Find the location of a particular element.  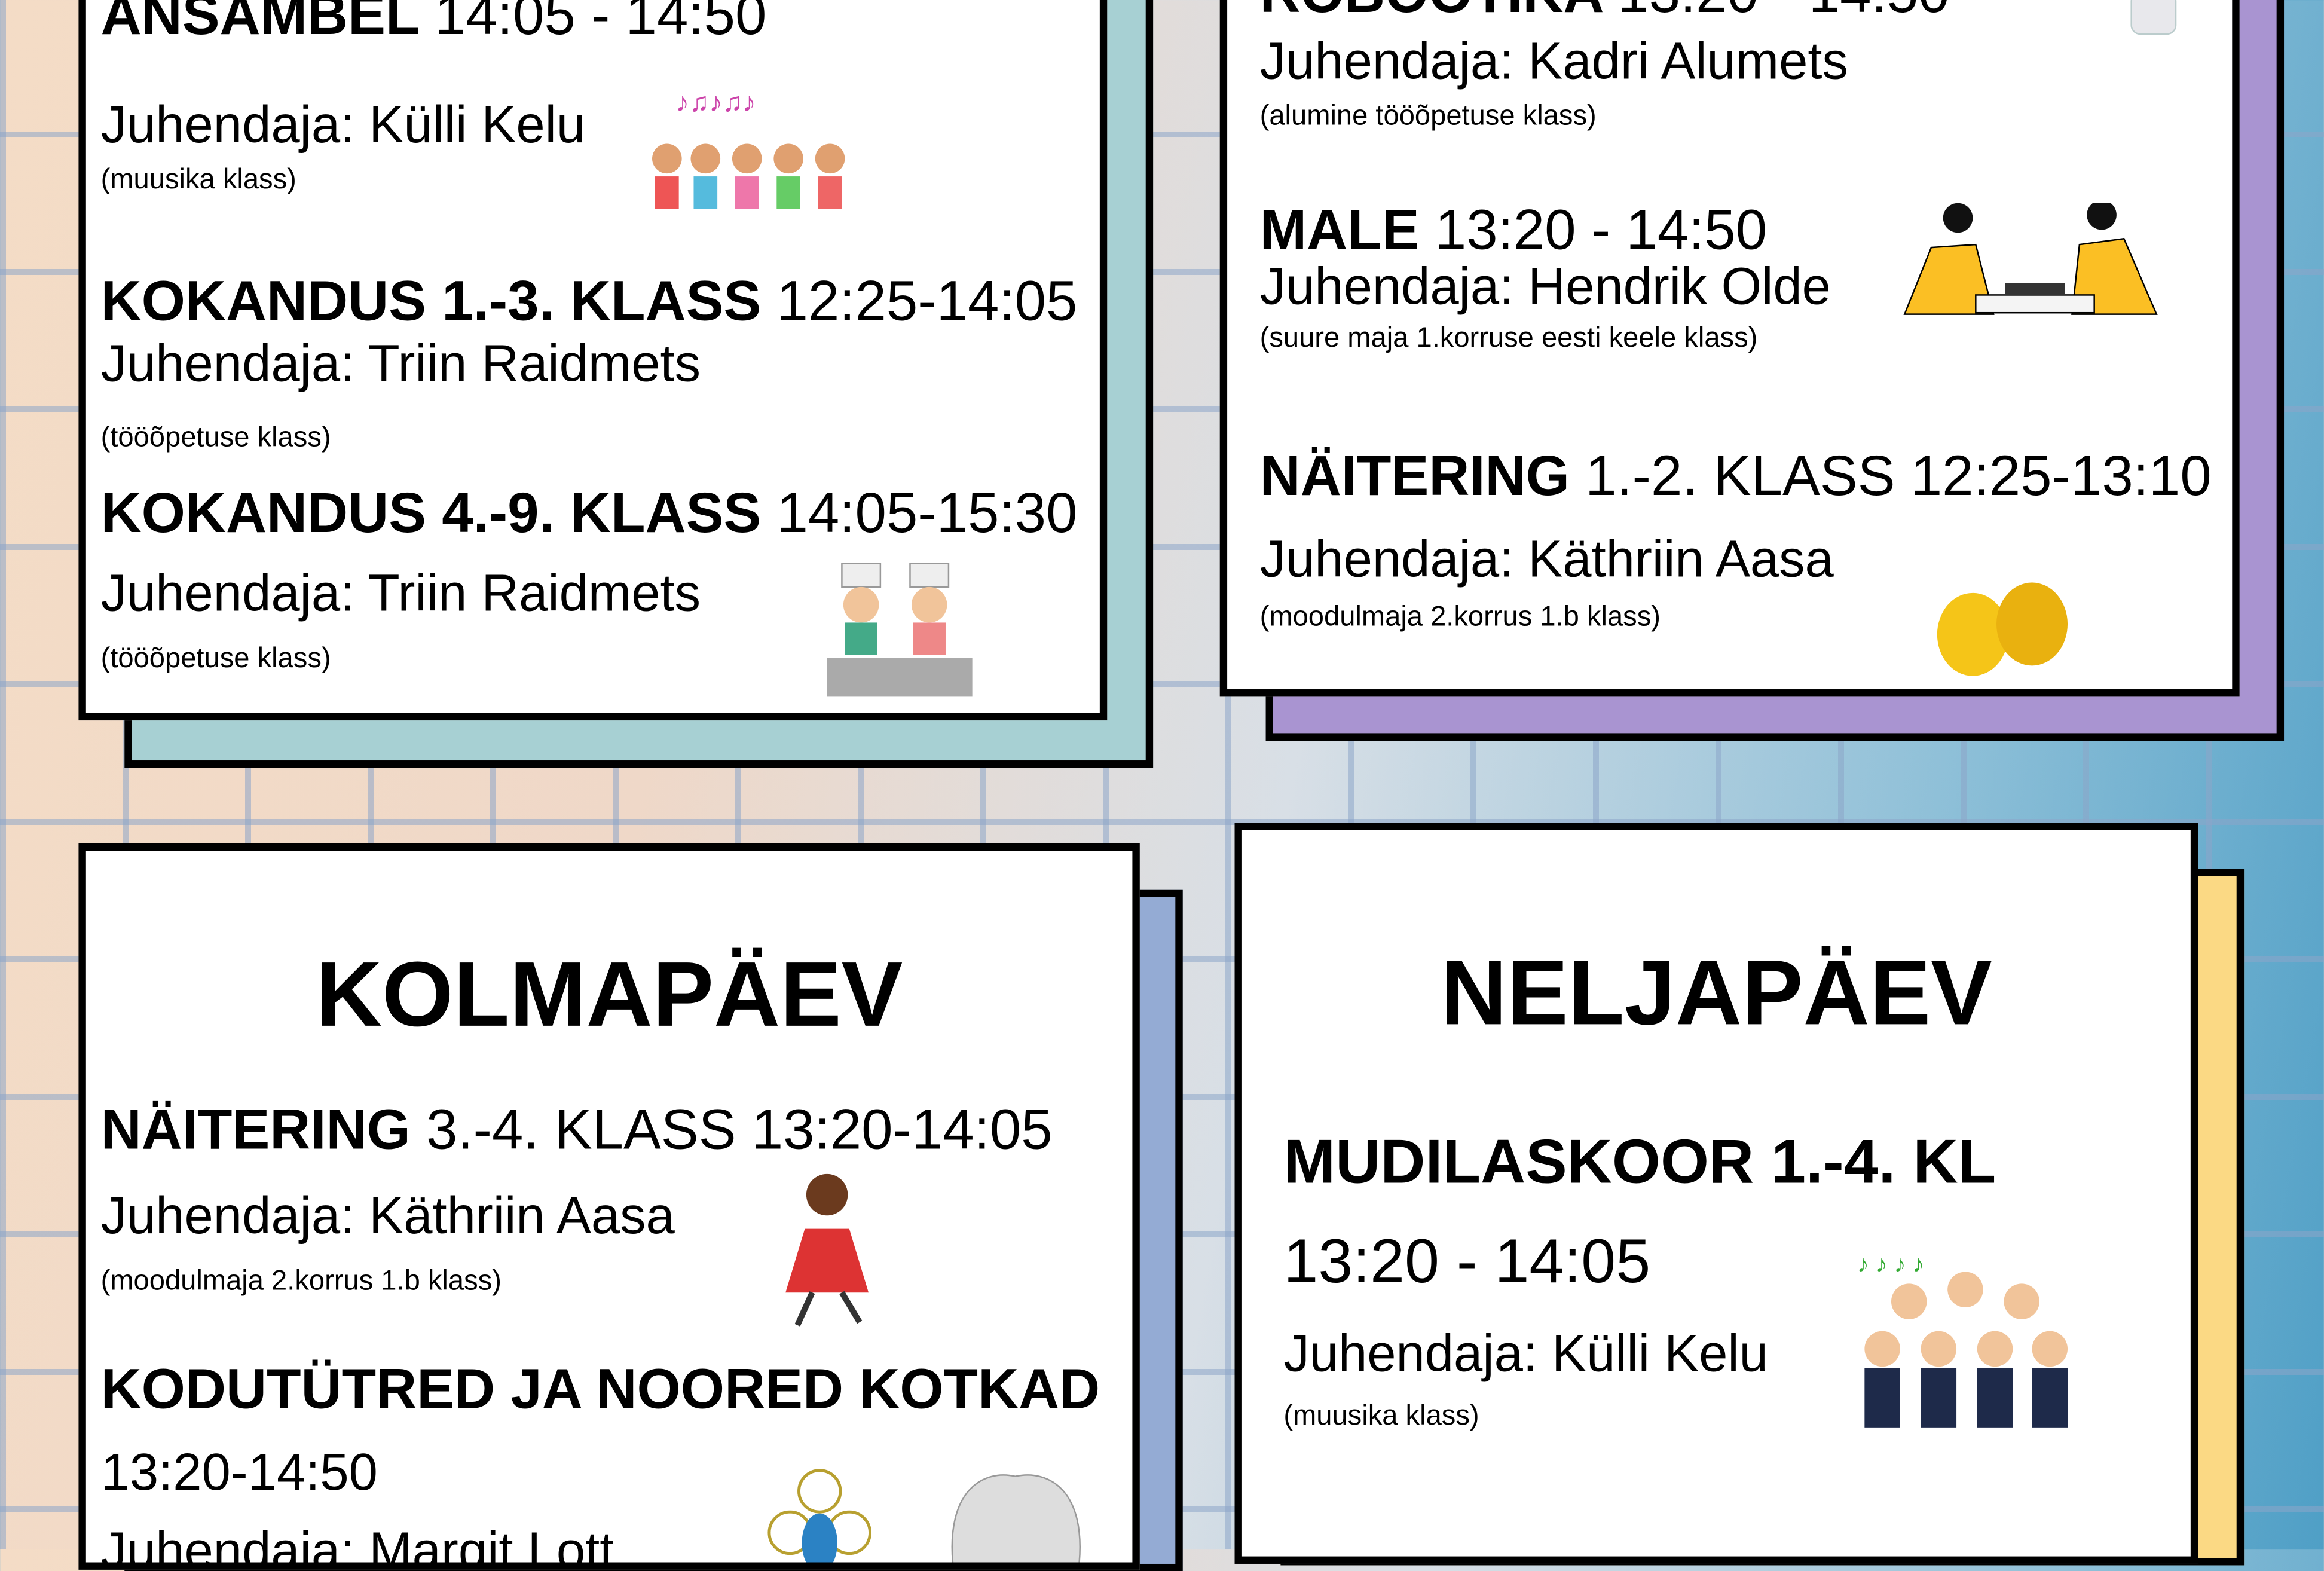

cooking-children-icon is located at coordinates (900, 630).